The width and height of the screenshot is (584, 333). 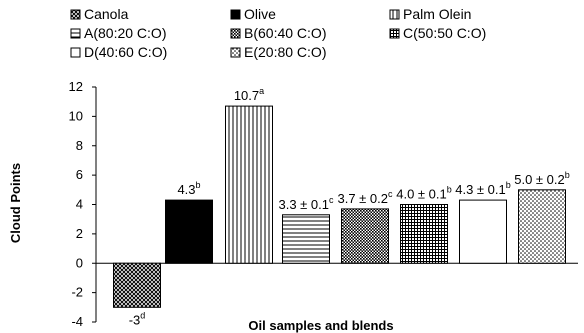 I want to click on y-tick-label: 0, so click(x=79, y=262).